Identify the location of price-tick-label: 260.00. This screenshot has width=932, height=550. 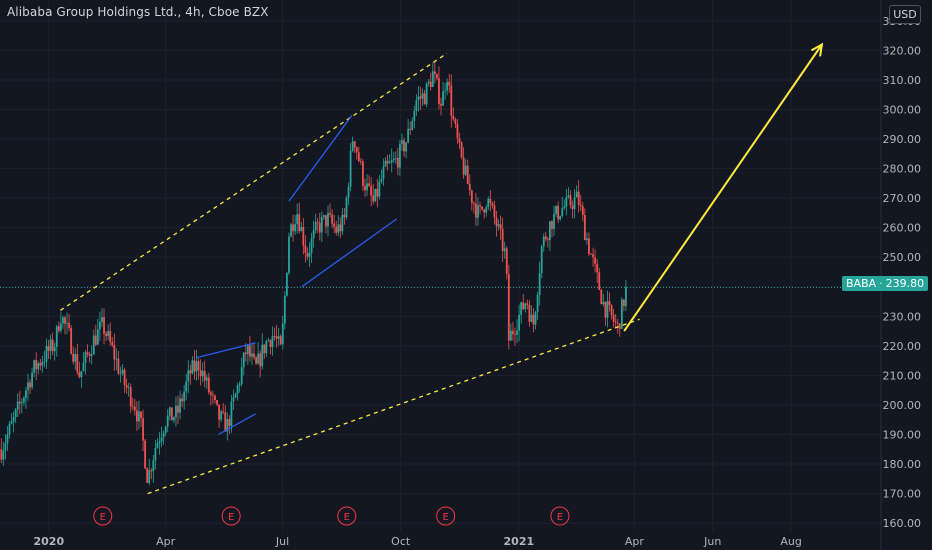
(902, 228).